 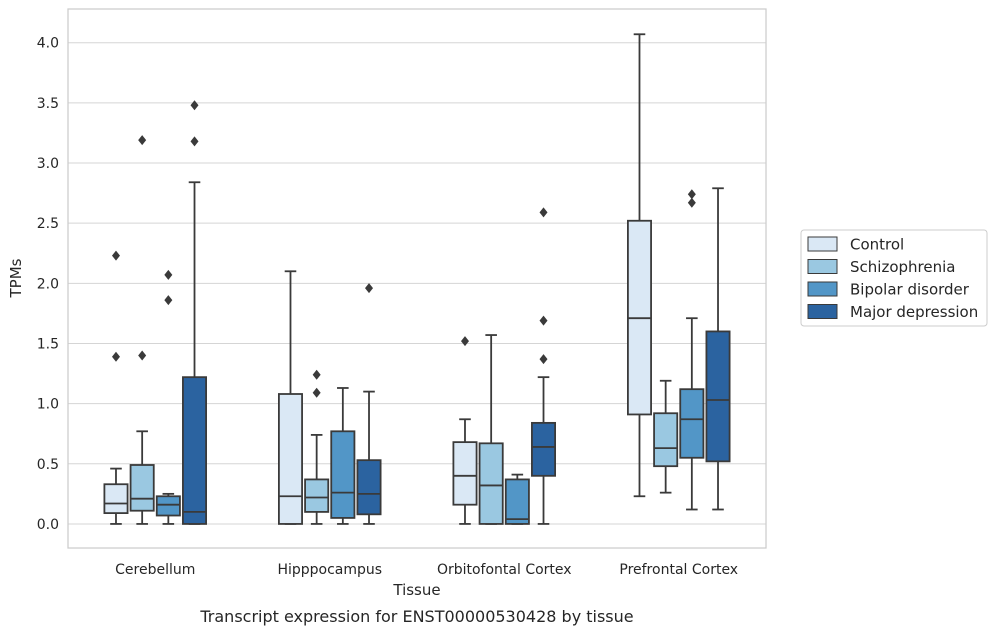 What do you see at coordinates (48, 164) in the screenshot?
I see `y-tick-label: 3.0` at bounding box center [48, 164].